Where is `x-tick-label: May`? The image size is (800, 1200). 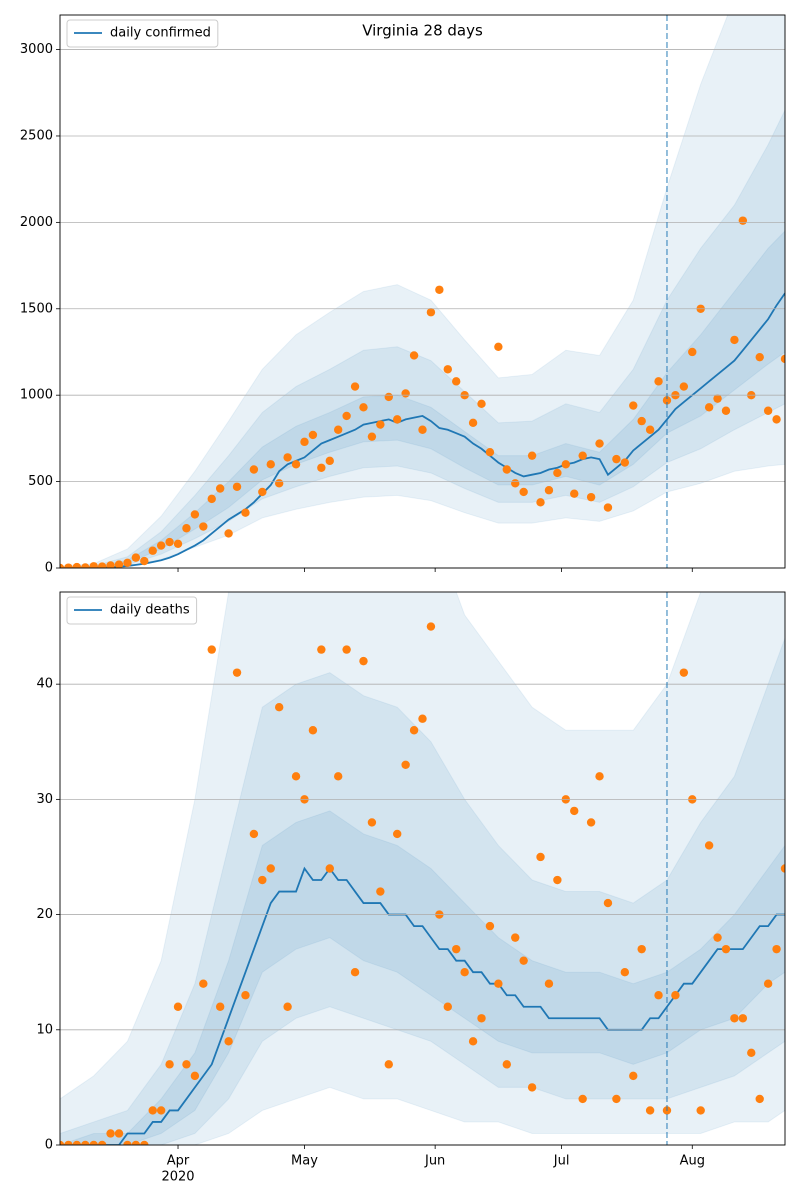 x-tick-label: May is located at coordinates (304, 1161).